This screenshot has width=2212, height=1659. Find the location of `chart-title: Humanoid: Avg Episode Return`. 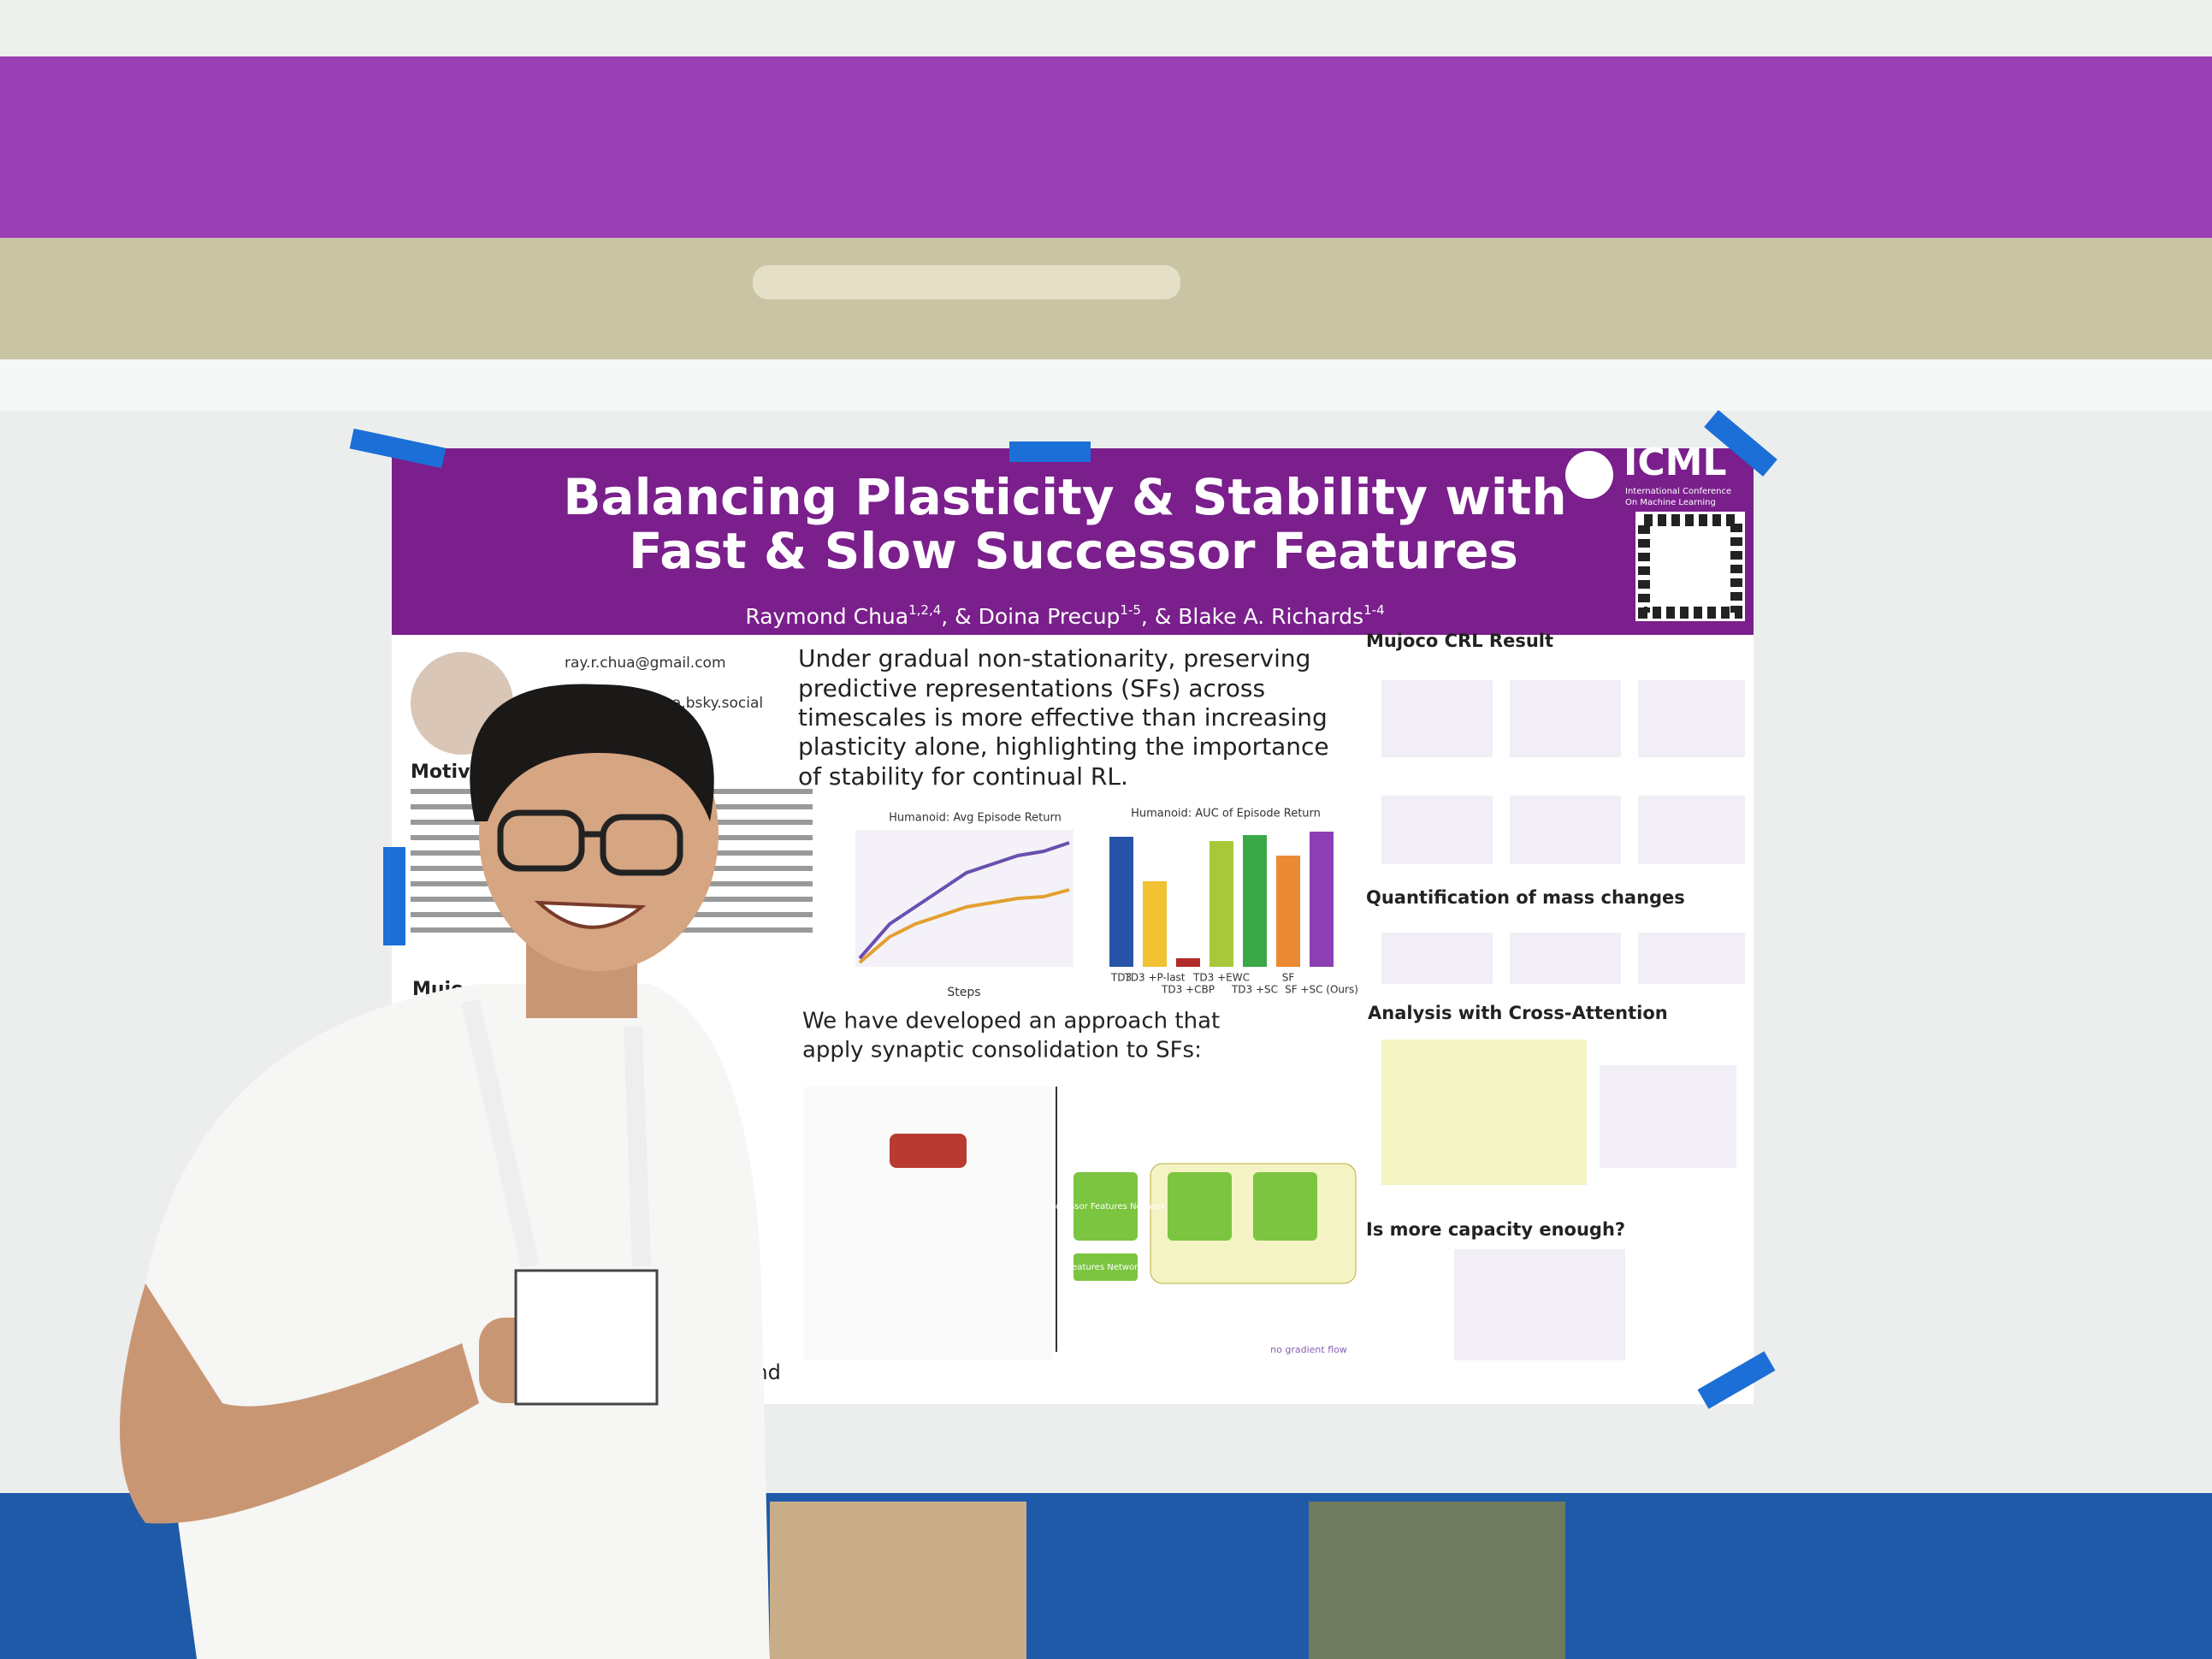

chart-title: Humanoid: Avg Episode Return is located at coordinates (975, 818).